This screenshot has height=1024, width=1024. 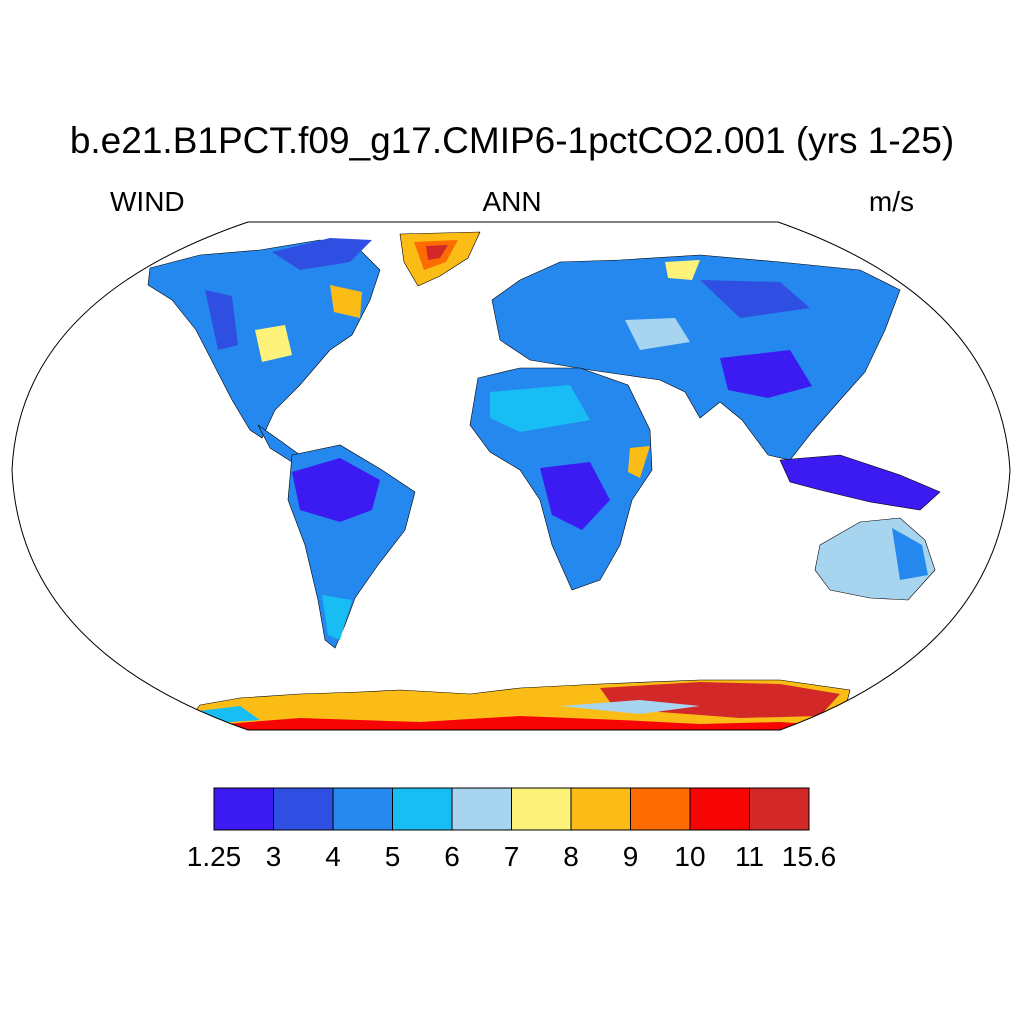 What do you see at coordinates (749, 856) in the screenshot?
I see `colorbar-tick-label: 11` at bounding box center [749, 856].